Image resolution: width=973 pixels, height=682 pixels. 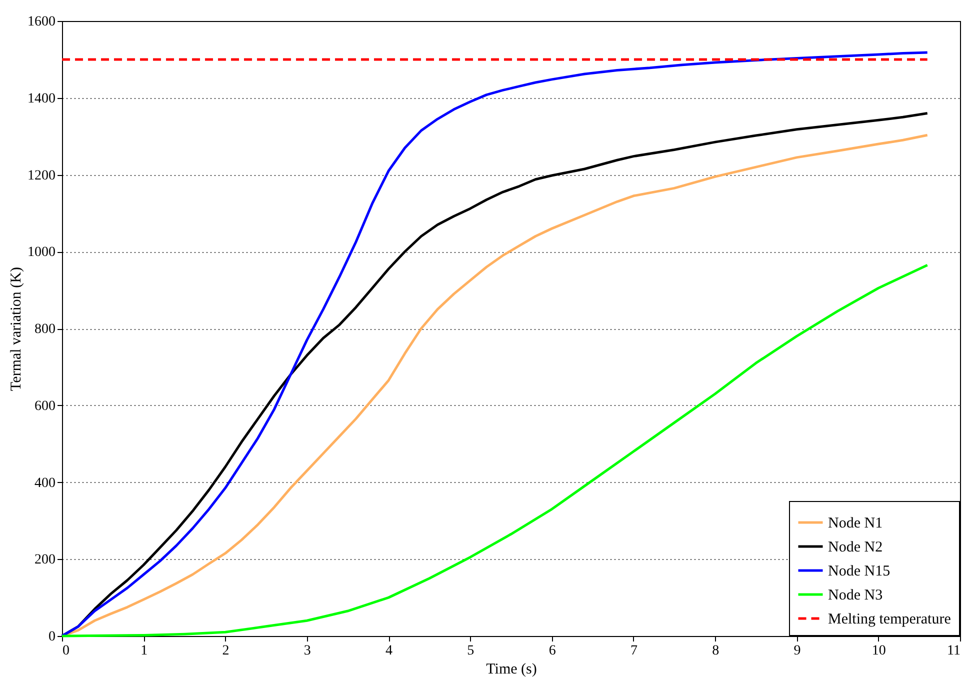 What do you see at coordinates (511, 670) in the screenshot?
I see `x-axis-title: Time (s)` at bounding box center [511, 670].